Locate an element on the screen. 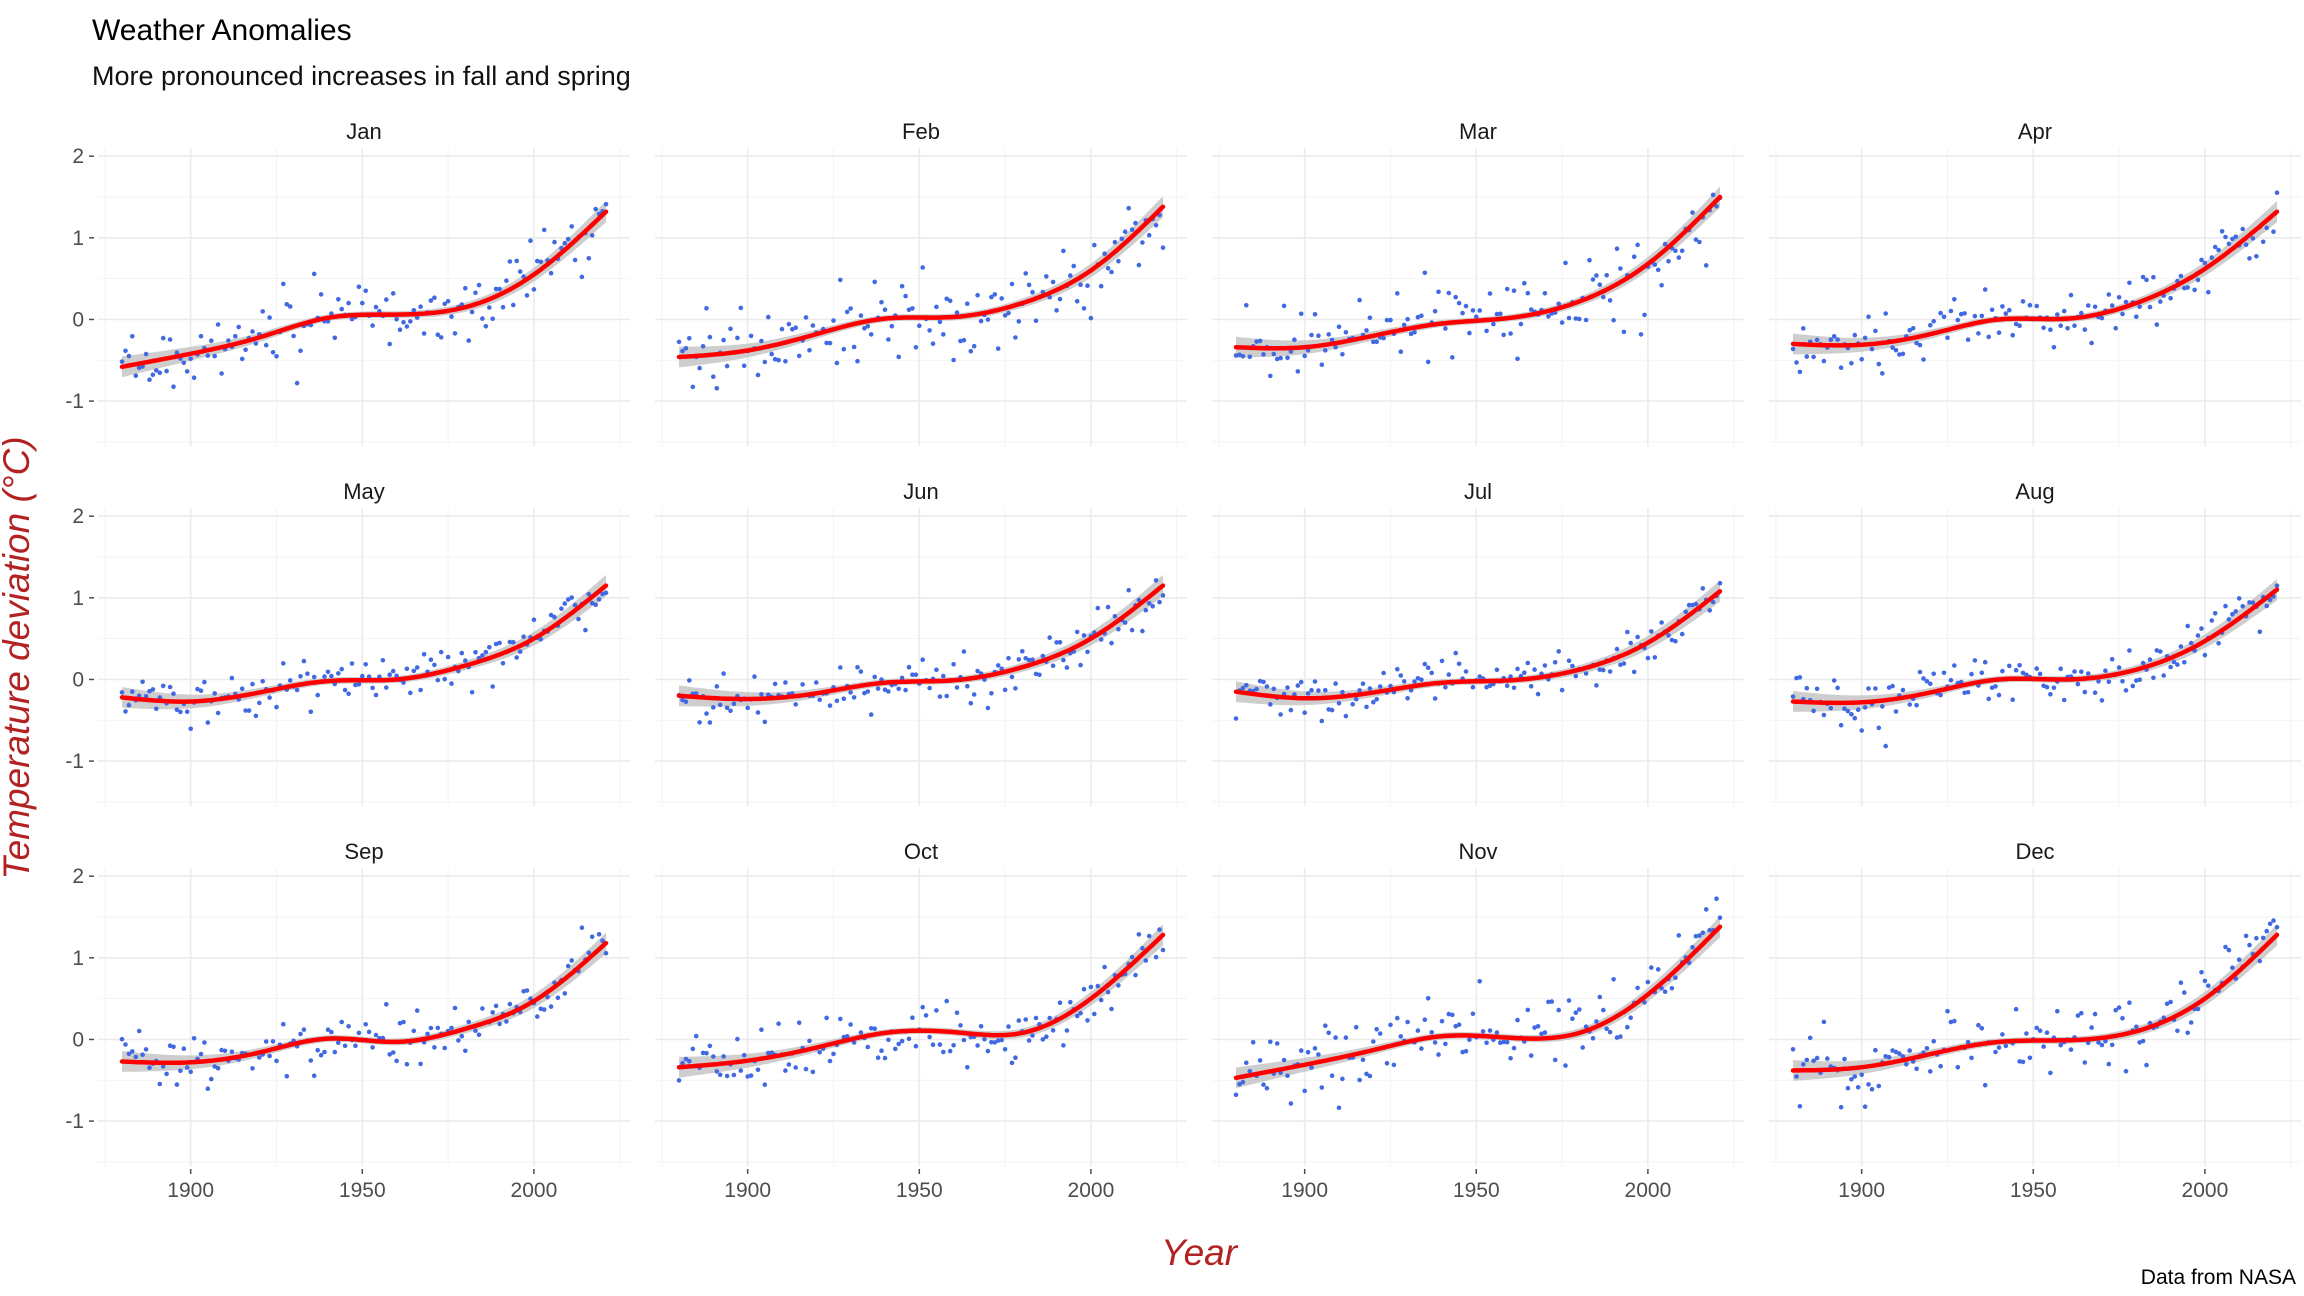 The image size is (2304, 1296). y-tick-label: 2 is located at coordinates (78, 516).